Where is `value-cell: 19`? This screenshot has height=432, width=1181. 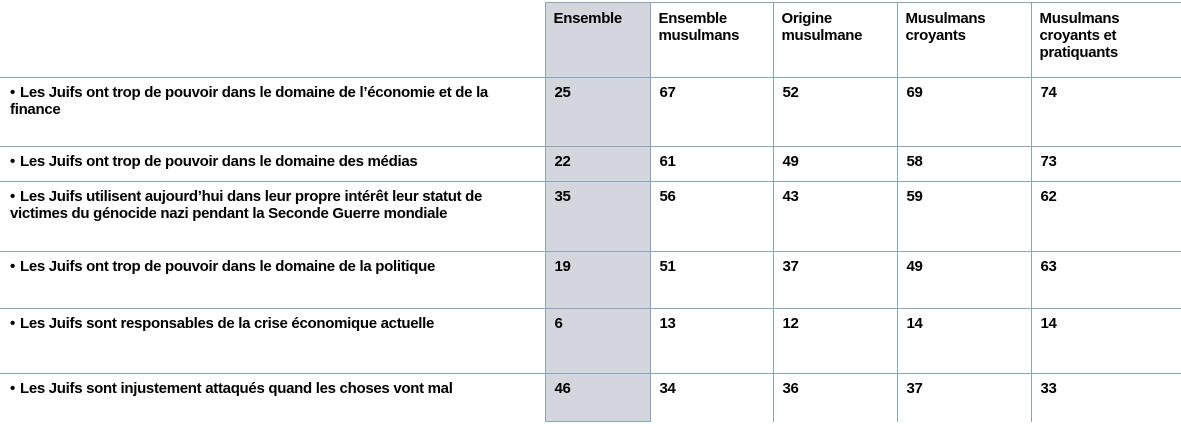
value-cell: 19 is located at coordinates (597, 280).